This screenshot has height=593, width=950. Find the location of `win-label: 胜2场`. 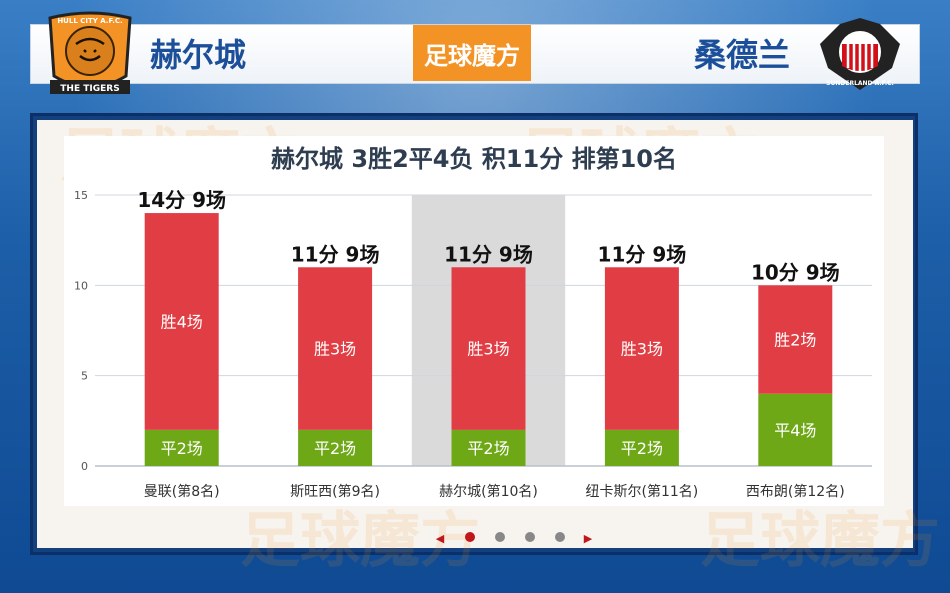

win-label: 胜2场 is located at coordinates (795, 340).